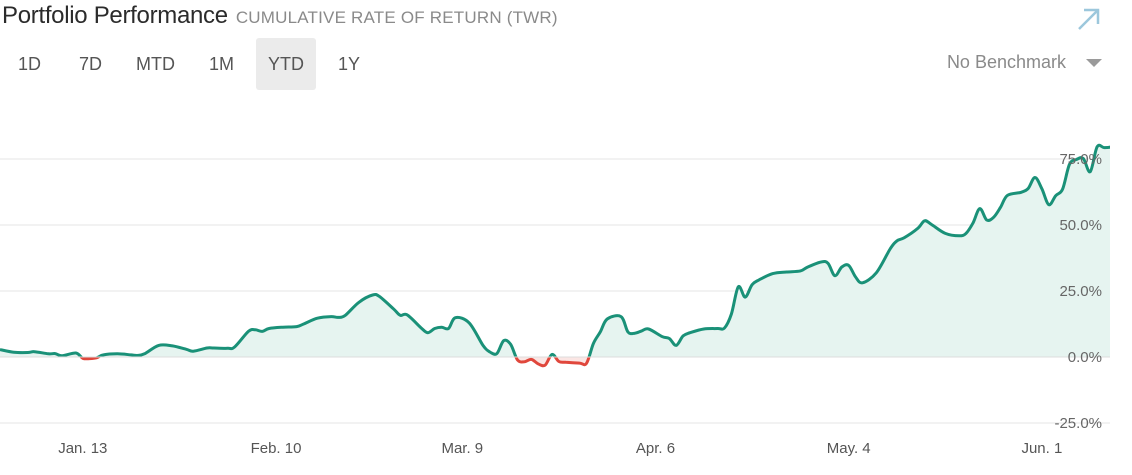 Image resolution: width=1132 pixels, height=475 pixels. I want to click on chevron-down-icon, so click(1094, 62).